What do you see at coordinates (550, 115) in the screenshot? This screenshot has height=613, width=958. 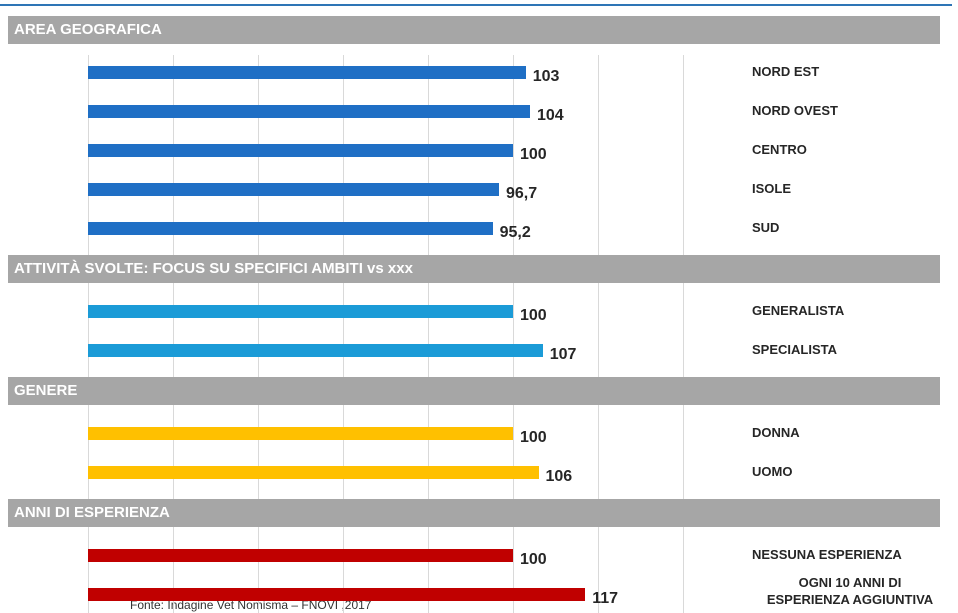 I see `value-label: 104` at bounding box center [550, 115].